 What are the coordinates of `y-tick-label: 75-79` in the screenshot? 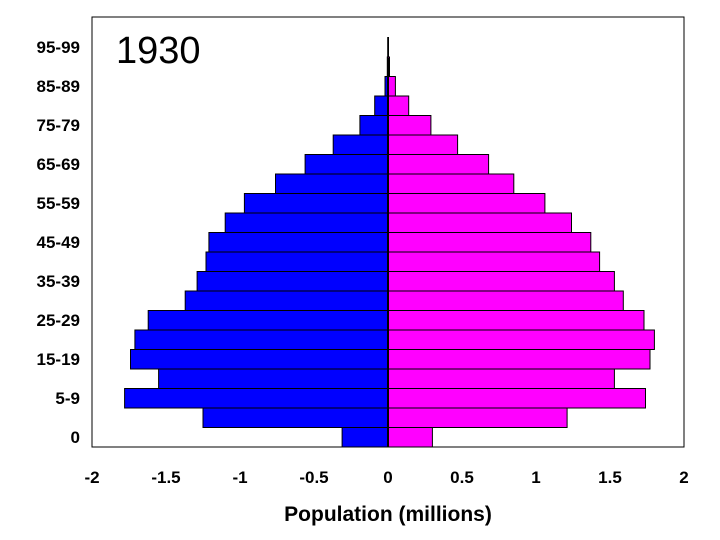 It's located at (58, 125).